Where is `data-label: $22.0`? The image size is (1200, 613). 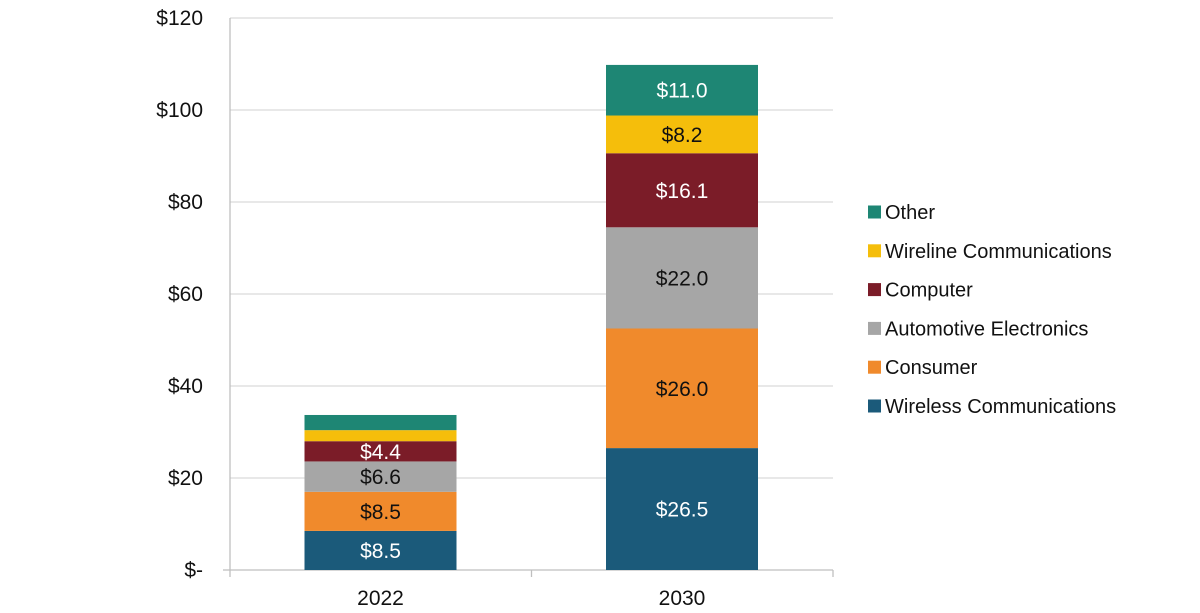
data-label: $22.0 is located at coordinates (682, 278).